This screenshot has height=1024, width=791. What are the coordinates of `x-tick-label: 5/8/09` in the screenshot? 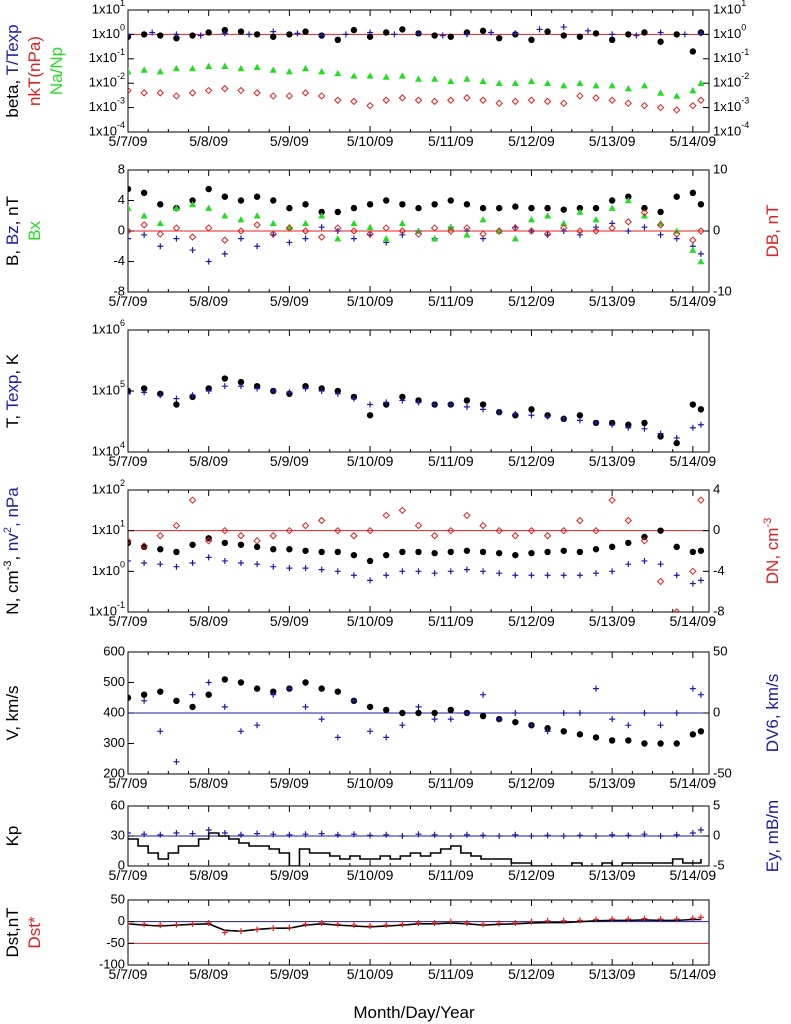 It's located at (208, 301).